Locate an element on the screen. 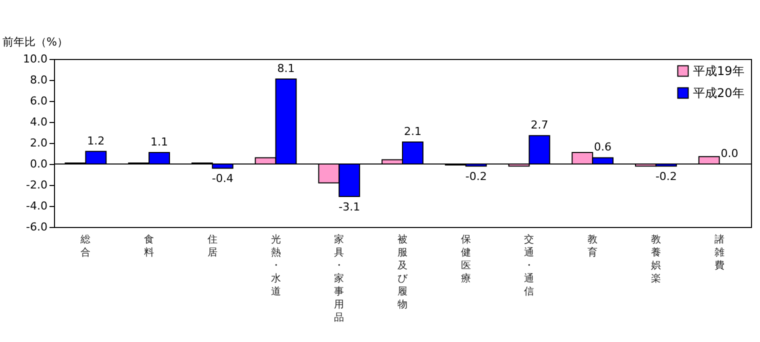 The width and height of the screenshot is (760, 342). y-tick-label: 2.0 is located at coordinates (39, 143).